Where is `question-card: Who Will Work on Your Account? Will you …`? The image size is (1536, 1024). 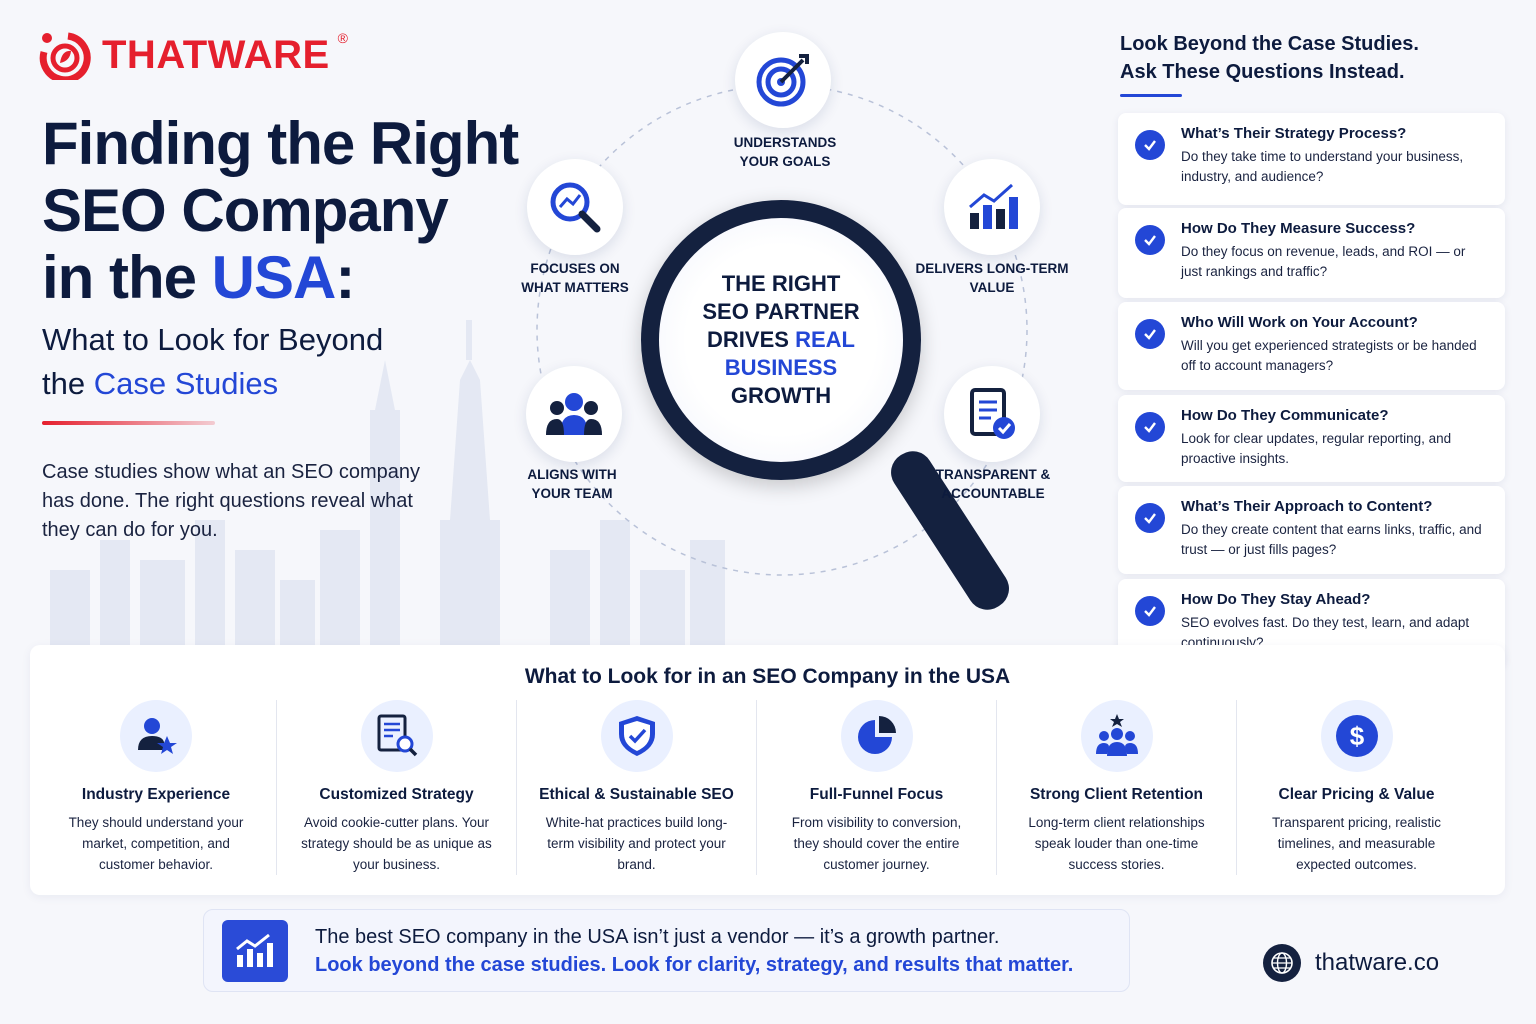 question-card: Who Will Work on Your Account? Will you … is located at coordinates (1311, 346).